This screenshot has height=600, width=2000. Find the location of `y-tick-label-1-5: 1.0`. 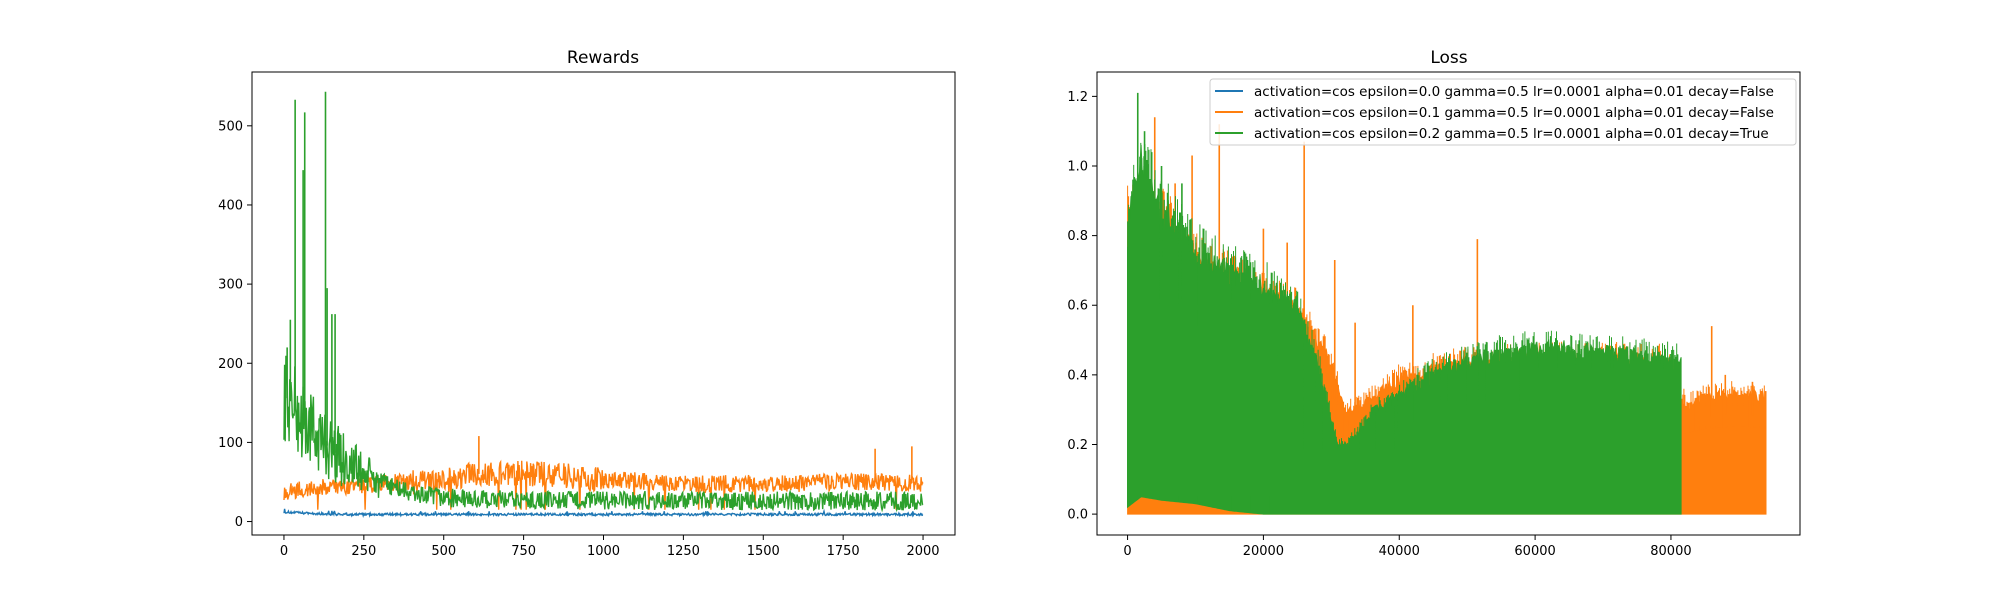

y-tick-label-1-5: 1.0 is located at coordinates (1077, 166).